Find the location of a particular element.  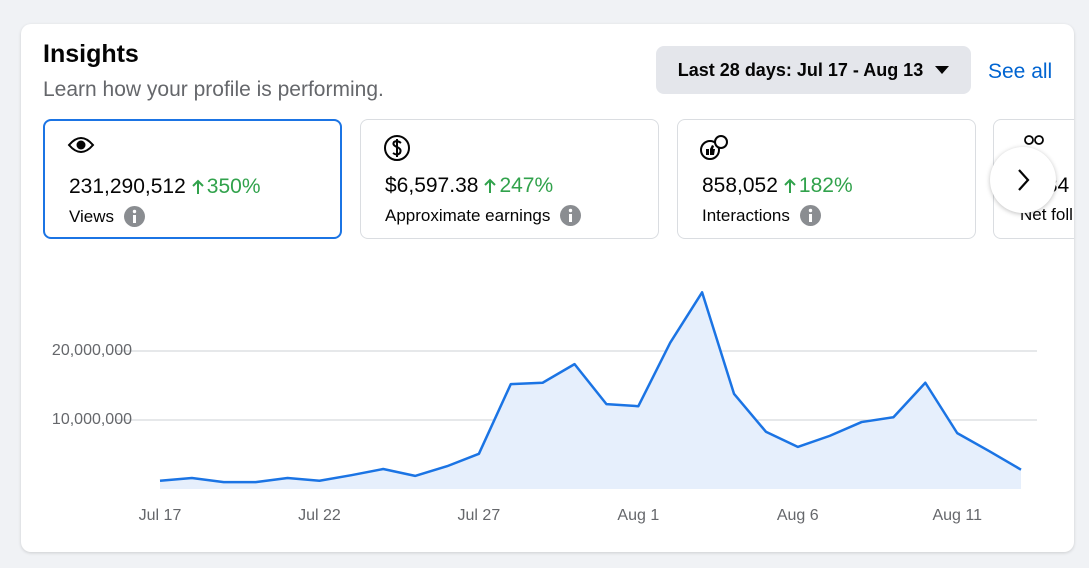

see-all-link: See all is located at coordinates (1020, 71).